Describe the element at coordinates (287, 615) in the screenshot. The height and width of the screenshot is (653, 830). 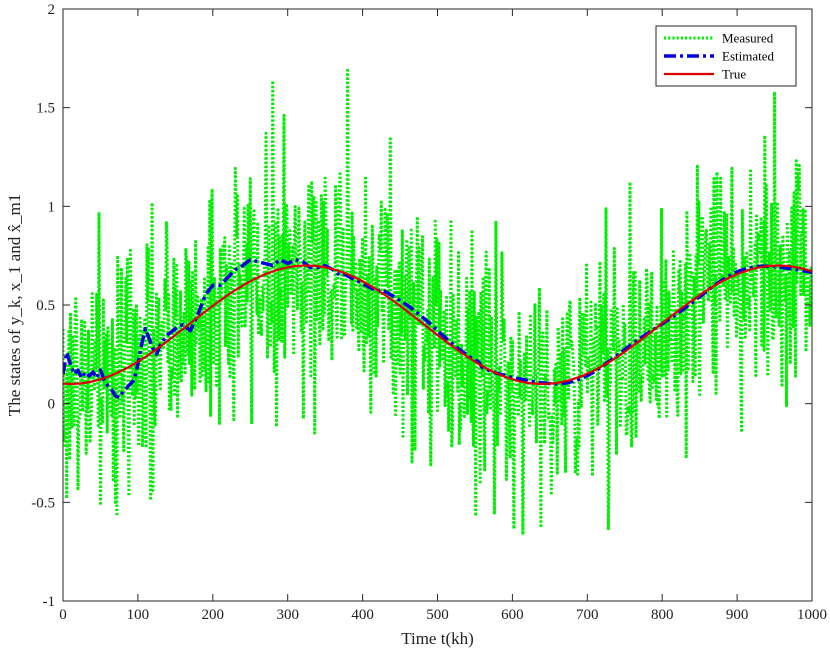
I see `x-tick-label: 300` at that location.